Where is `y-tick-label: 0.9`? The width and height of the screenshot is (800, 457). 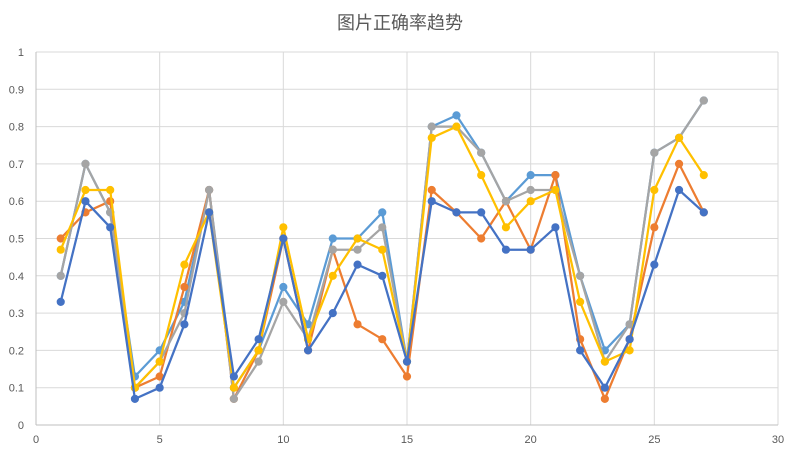
y-tick-label: 0.9 is located at coordinates (16, 90).